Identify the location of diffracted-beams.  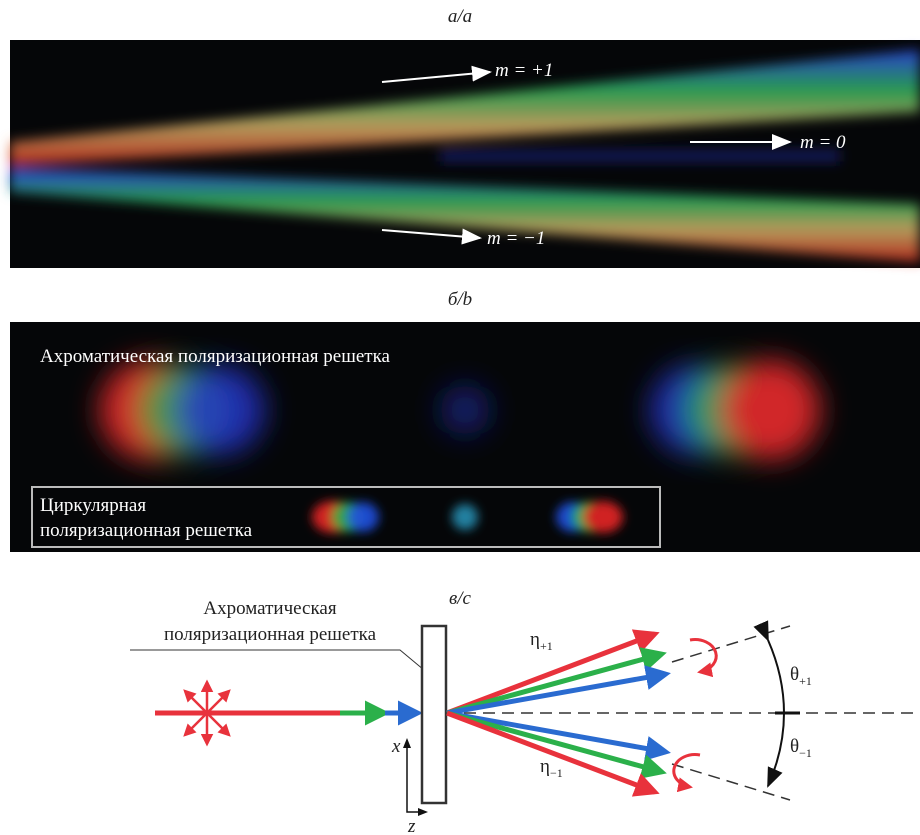
(558, 713).